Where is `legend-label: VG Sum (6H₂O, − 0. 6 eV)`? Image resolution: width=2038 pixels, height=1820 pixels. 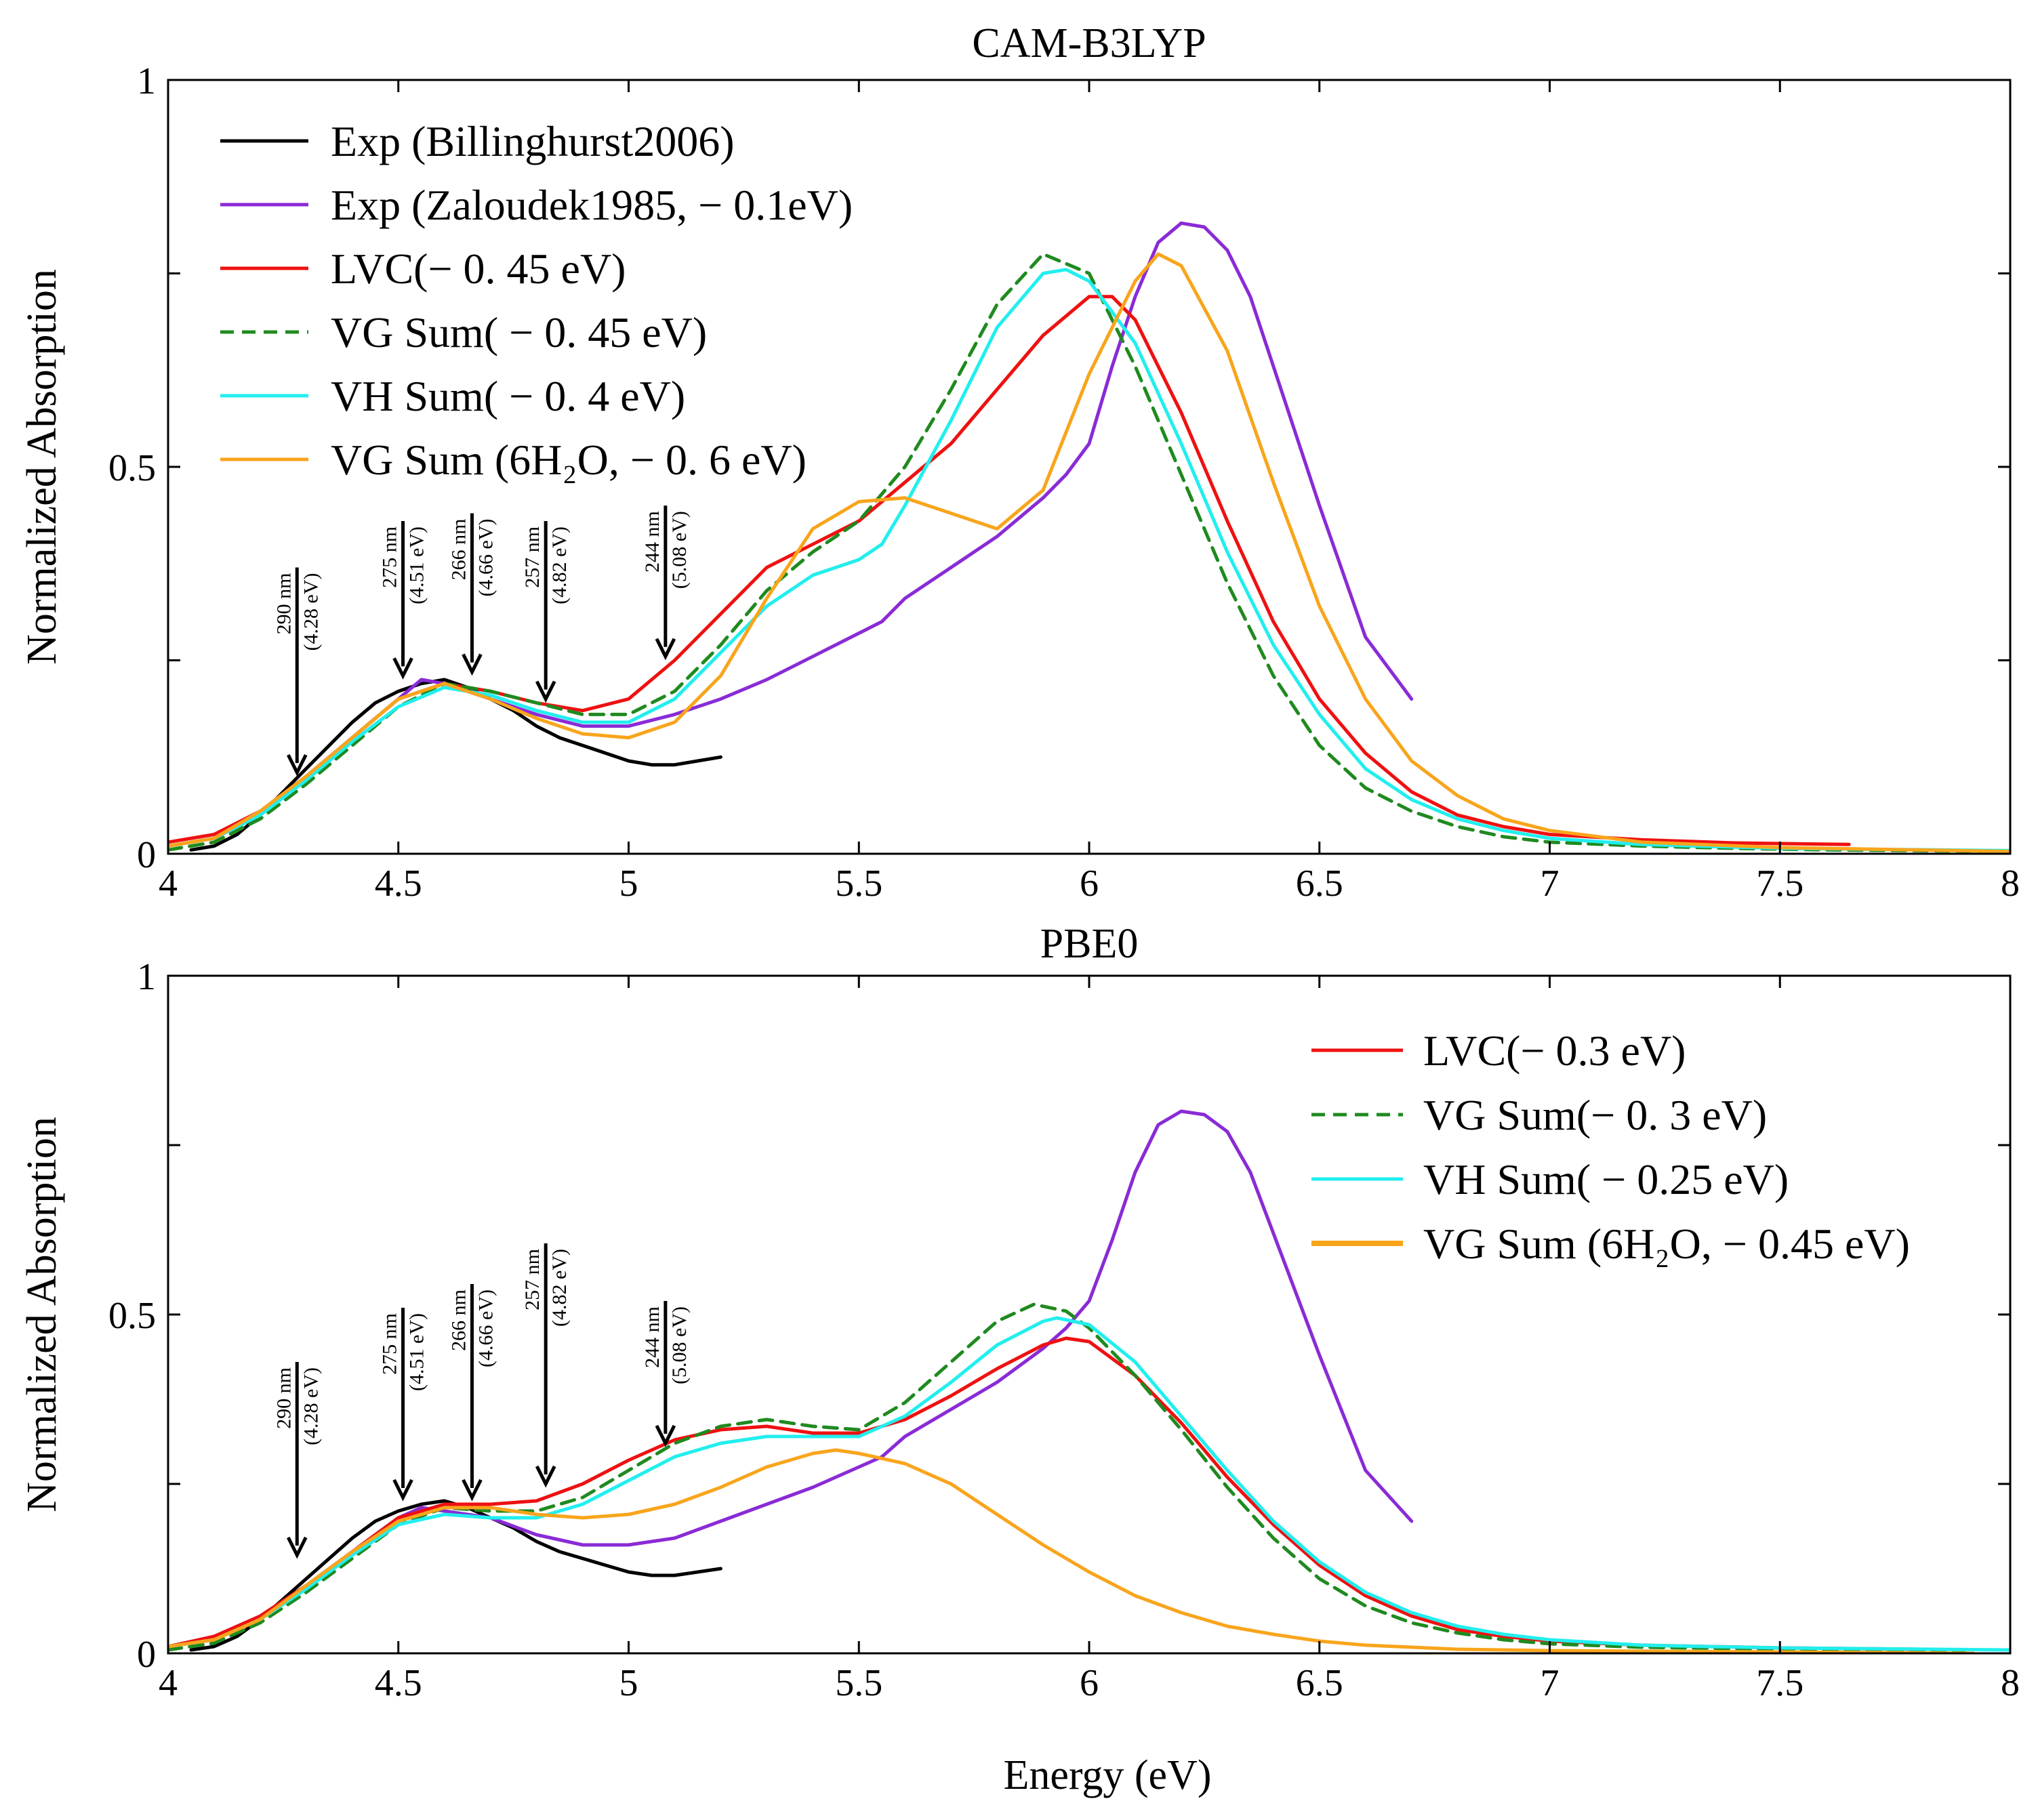
legend-label: VG Sum (6H₂O, − 0. 6 eV) is located at coordinates (569, 460).